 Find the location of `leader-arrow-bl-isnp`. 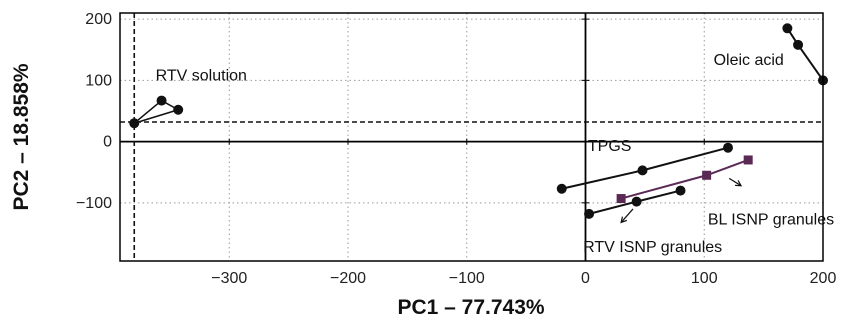

leader-arrow-bl-isnp is located at coordinates (735, 182).